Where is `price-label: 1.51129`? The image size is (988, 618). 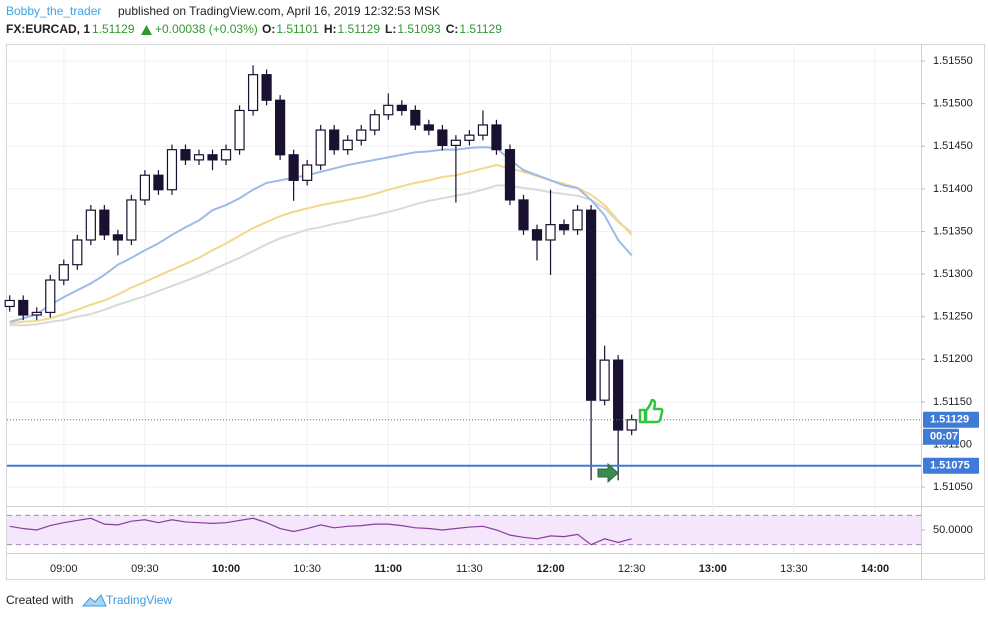
price-label: 1.51129 is located at coordinates (949, 420).